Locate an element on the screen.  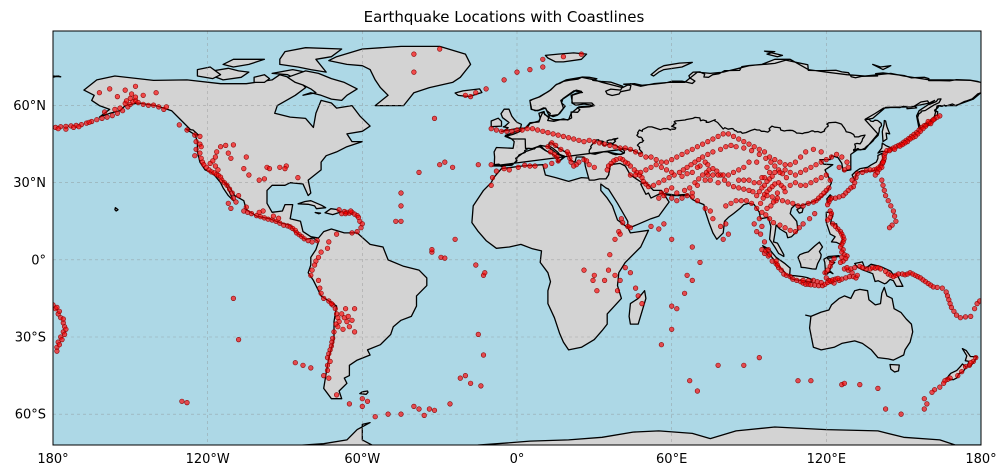
x-tick-label: 180° is located at coordinates (980, 459).